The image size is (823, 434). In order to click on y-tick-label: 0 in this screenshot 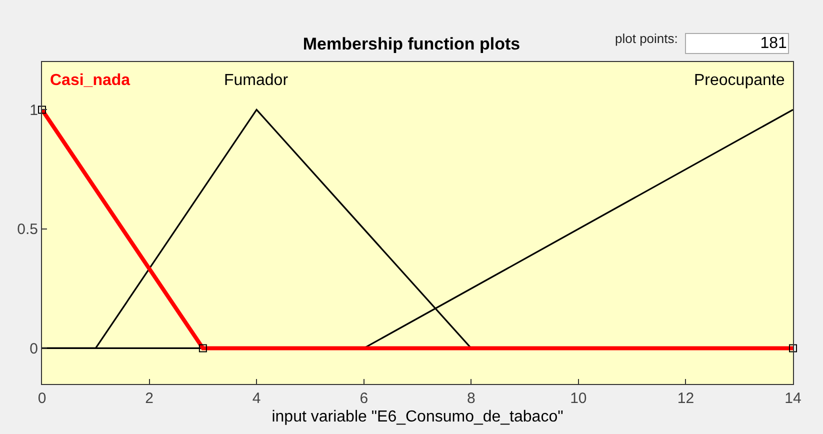, I will do `click(34, 349)`.